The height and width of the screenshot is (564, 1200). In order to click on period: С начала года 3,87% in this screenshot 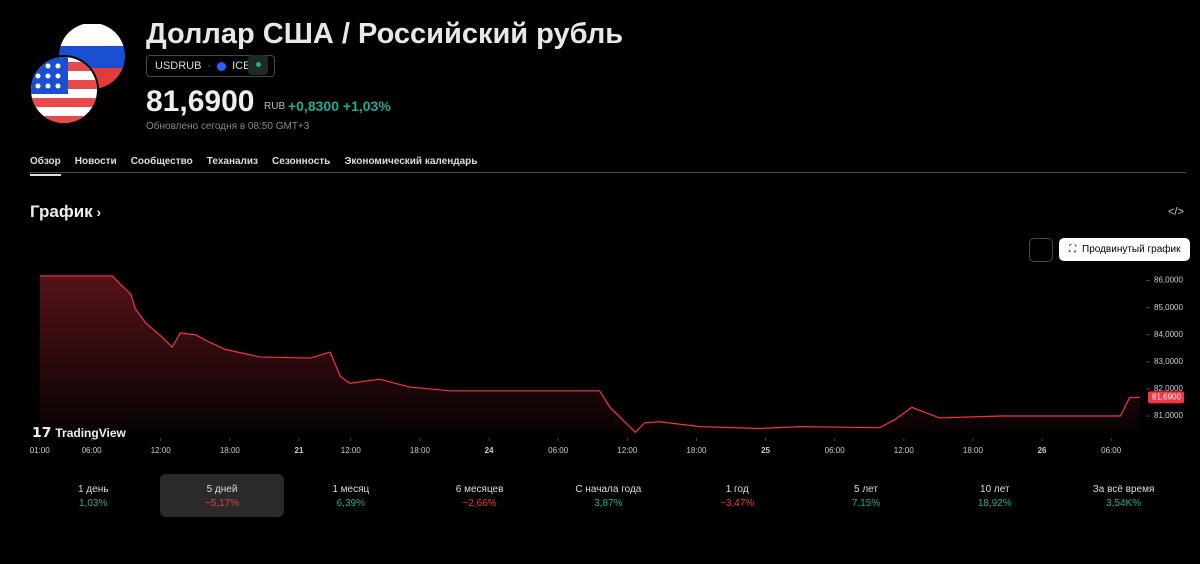, I will do `click(608, 495)`.